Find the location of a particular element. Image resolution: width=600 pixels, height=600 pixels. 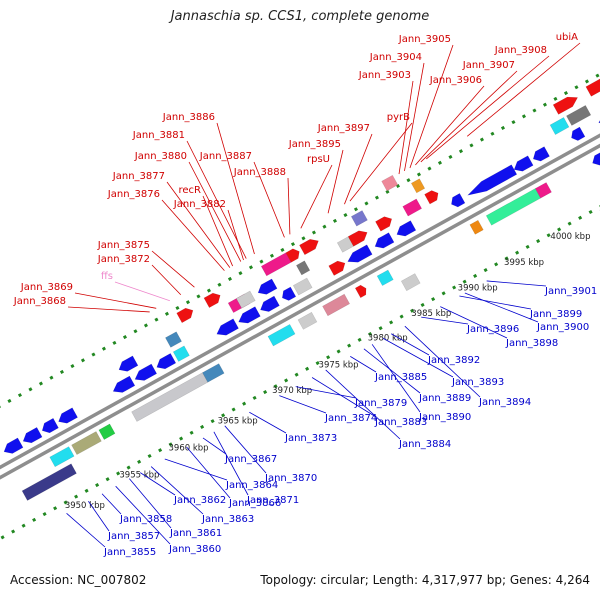

gene-label-forward: ubiA is located at coordinates (567, 37).